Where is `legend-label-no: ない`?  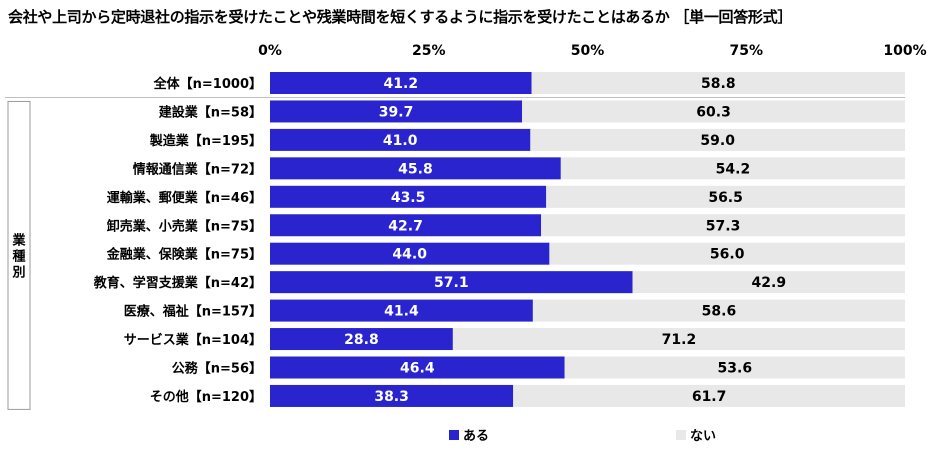
legend-label-no: ない is located at coordinates (703, 436).